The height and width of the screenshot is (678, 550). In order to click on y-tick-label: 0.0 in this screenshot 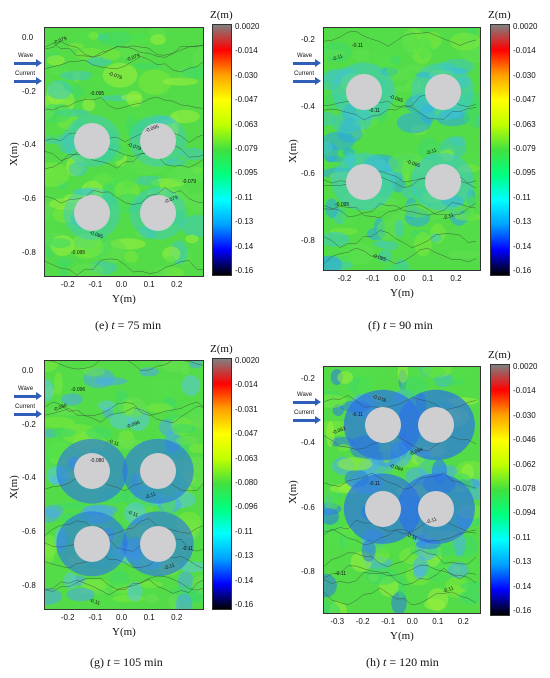, I will do `click(28, 37)`.